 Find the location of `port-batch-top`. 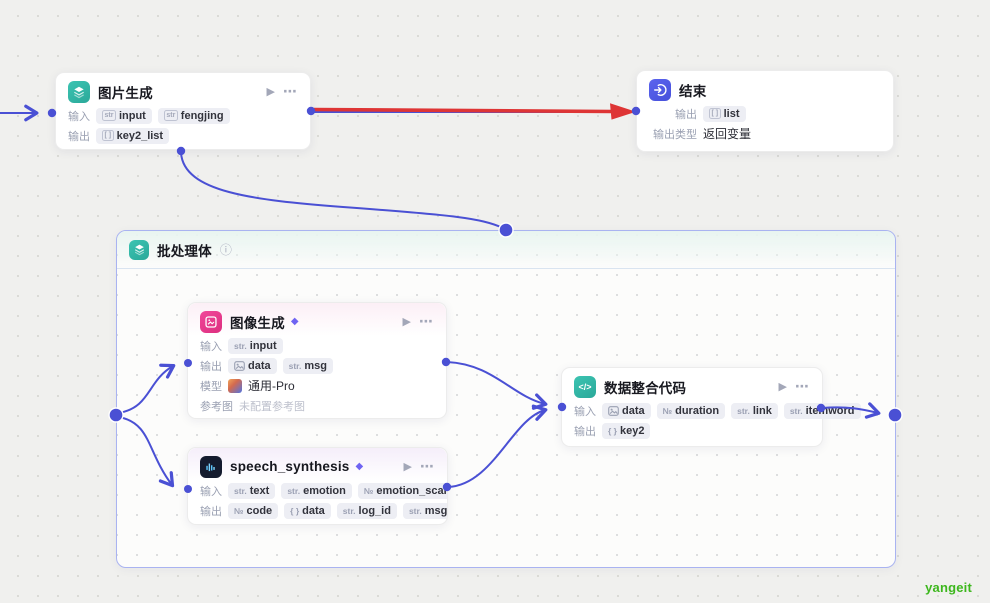

port-batch-top is located at coordinates (506, 230).